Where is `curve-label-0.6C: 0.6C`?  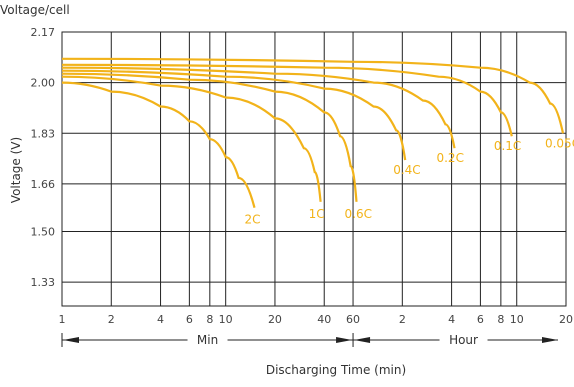
curve-label-0.6C: 0.6C is located at coordinates (358, 214).